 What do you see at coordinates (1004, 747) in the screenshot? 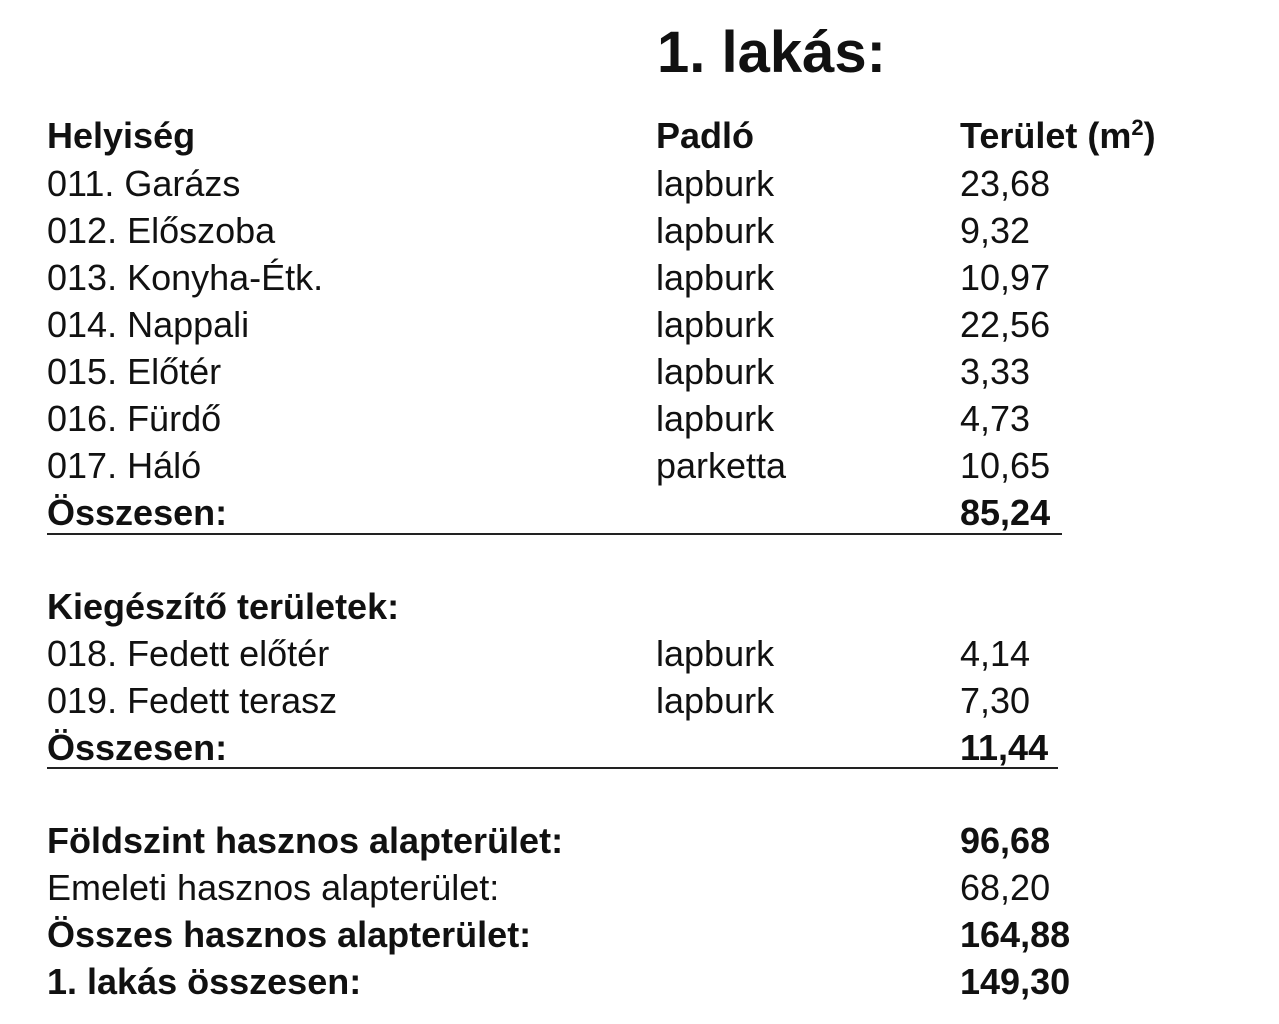
I see `supp-total-value: 11,44` at bounding box center [1004, 747].